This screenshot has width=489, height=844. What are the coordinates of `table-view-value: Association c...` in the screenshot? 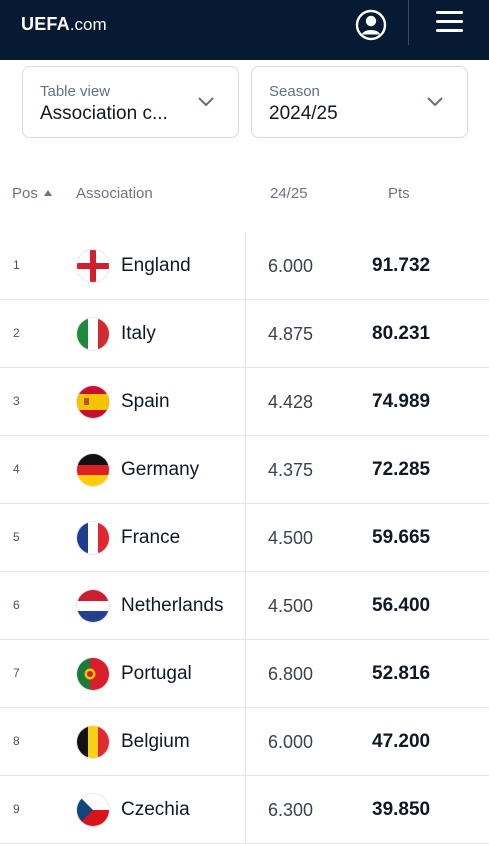 It's located at (104, 113).